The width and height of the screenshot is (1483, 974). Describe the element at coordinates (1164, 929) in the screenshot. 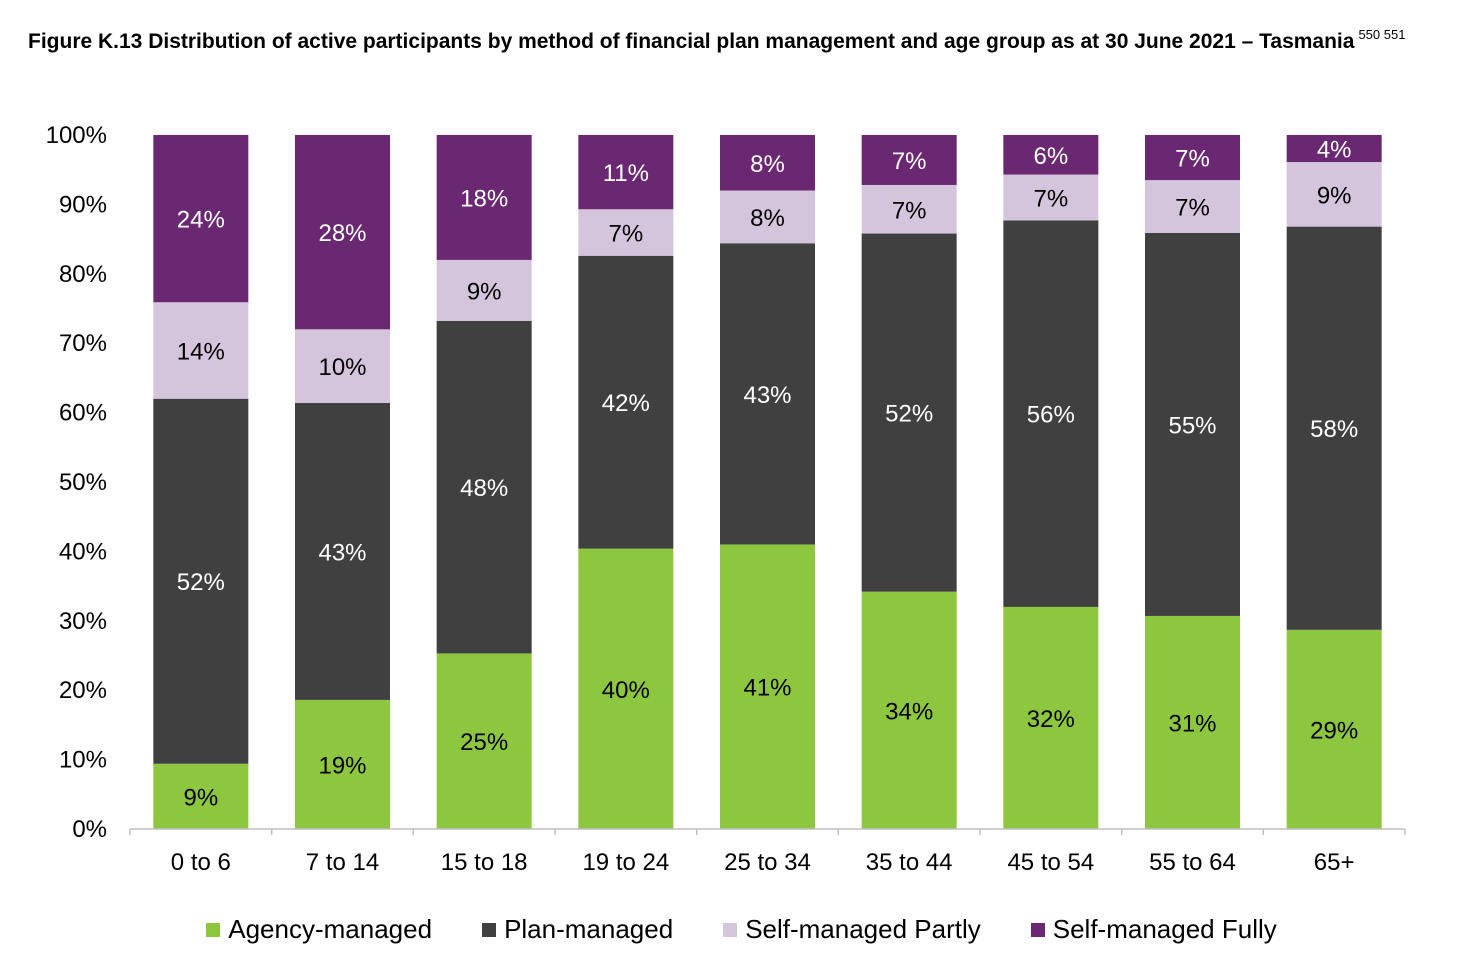

I see `legend-label: Self-managed Fully` at that location.